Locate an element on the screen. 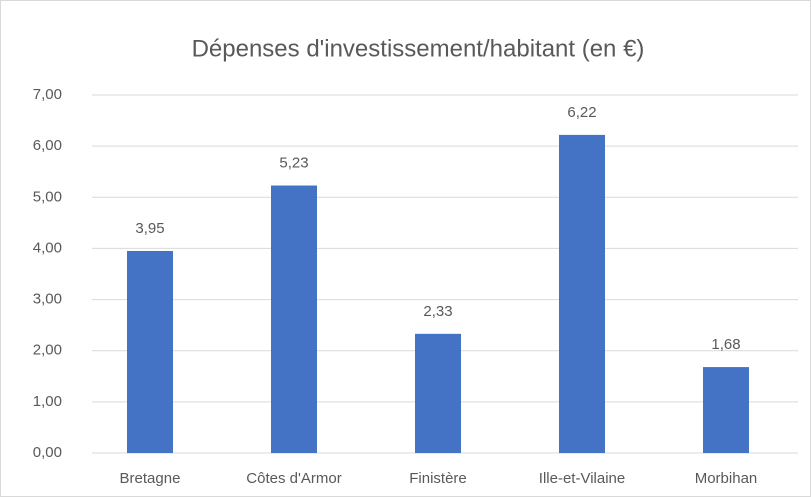 The image size is (811, 497). y-tick-label: 6,00 is located at coordinates (47, 145).